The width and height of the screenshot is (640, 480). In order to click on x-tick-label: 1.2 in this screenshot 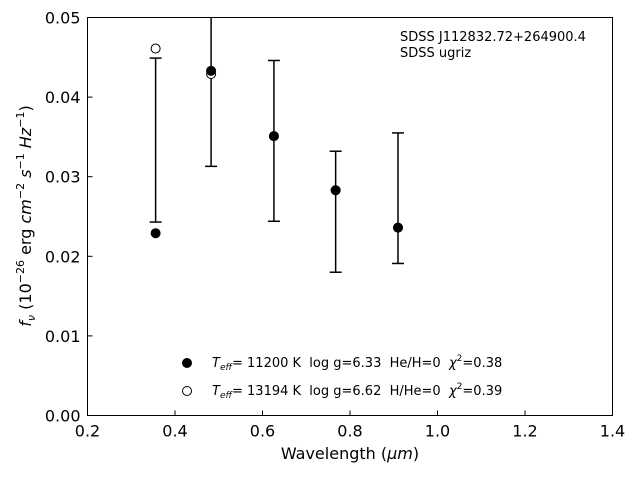, I will do `click(524, 431)`.